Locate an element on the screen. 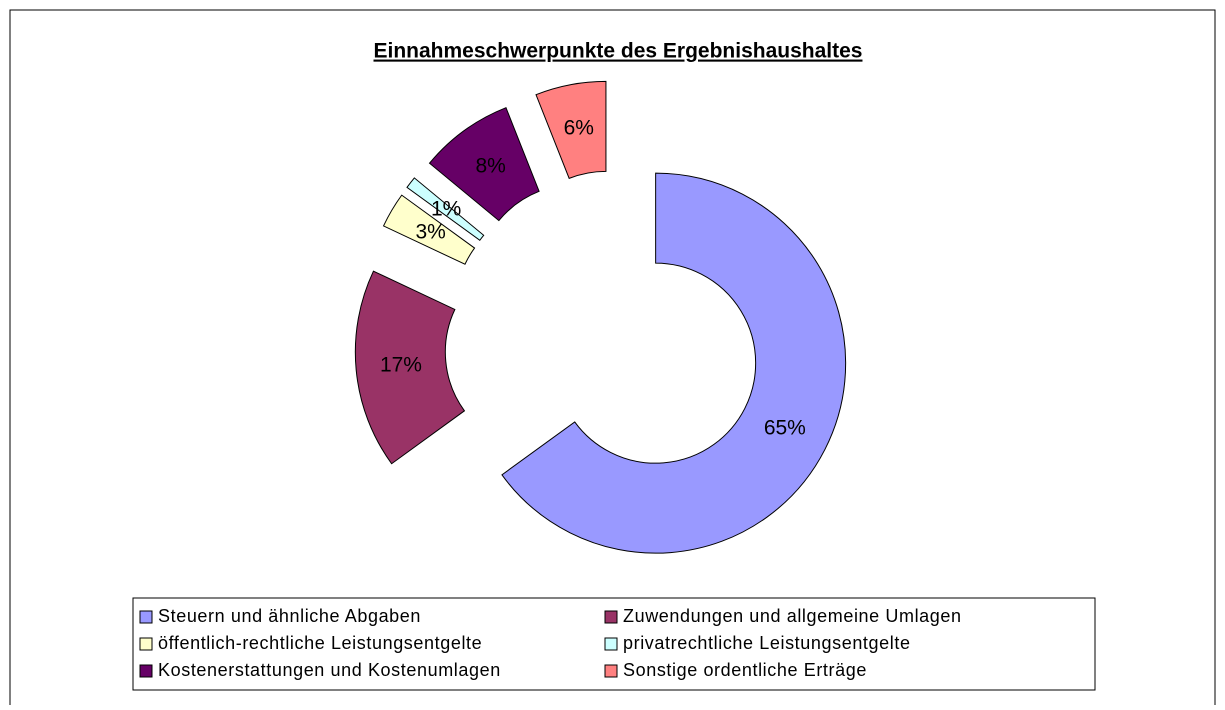  data-label: 65% is located at coordinates (785, 428).